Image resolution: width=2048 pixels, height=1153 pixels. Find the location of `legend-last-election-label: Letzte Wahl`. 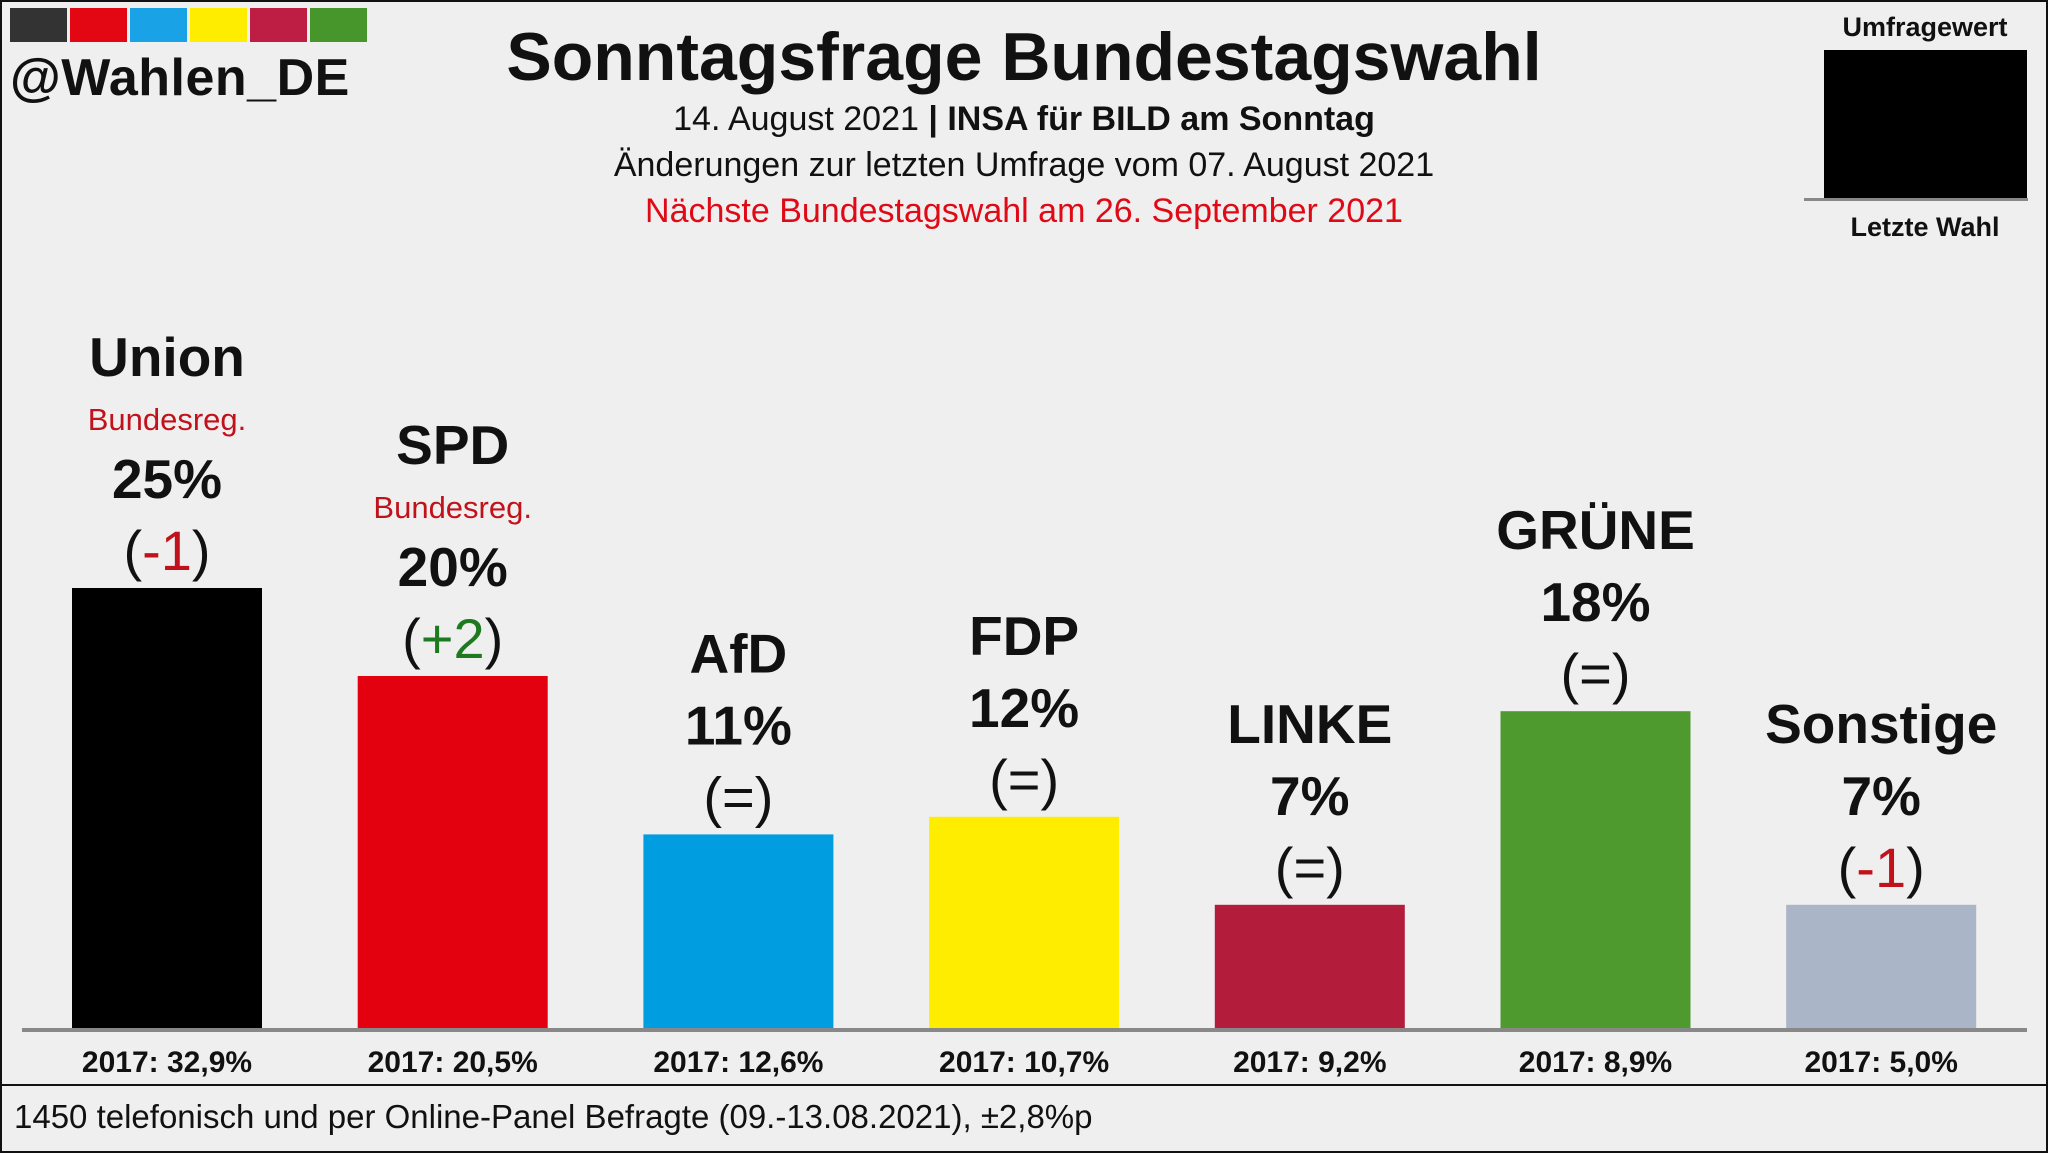

legend-last-election-label: Letzte Wahl is located at coordinates (1925, 227).